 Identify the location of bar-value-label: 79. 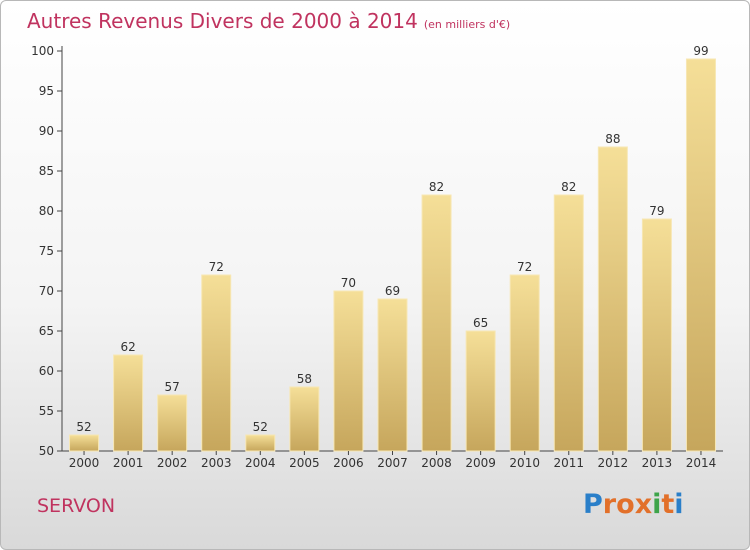
(656, 211).